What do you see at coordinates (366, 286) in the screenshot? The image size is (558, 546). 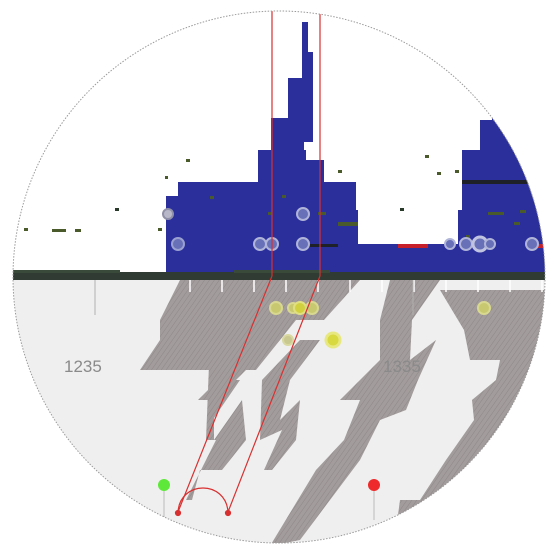 I see `axis-ticks` at bounding box center [366, 286].